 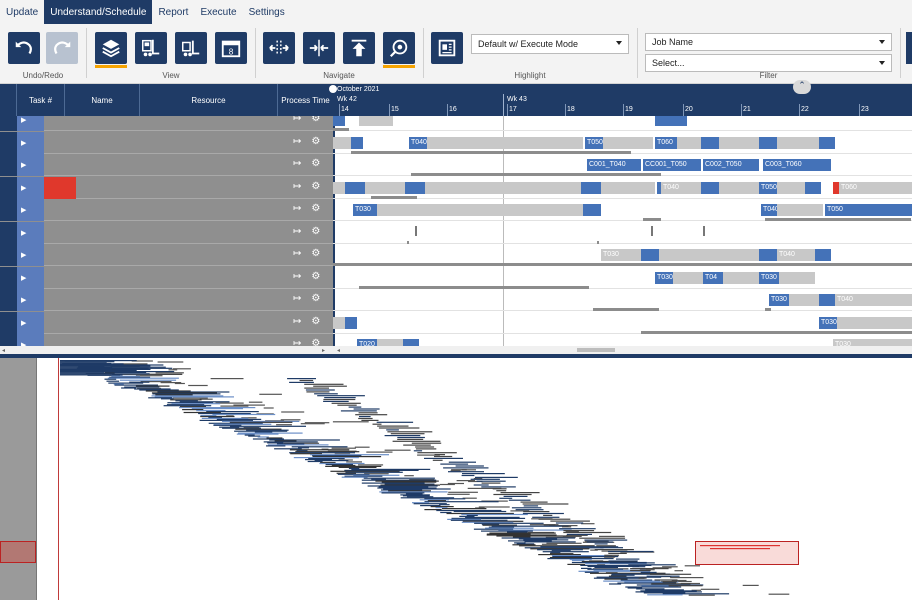 I want to click on alert-count-badge, so click(x=60, y=187).